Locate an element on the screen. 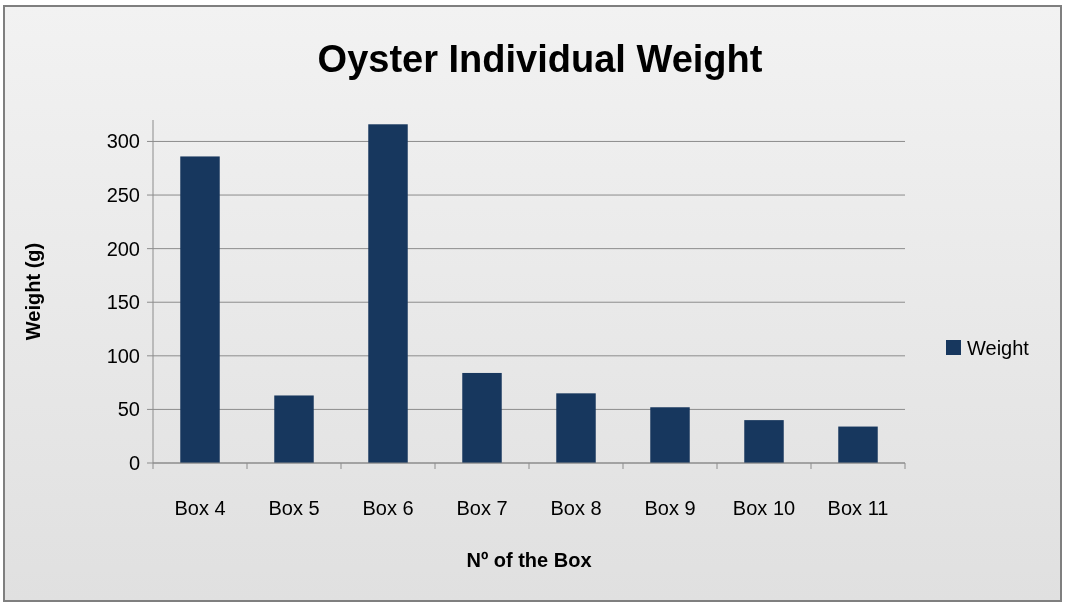 The image size is (1067, 605). x-tick-label: Box 10 is located at coordinates (764, 508).